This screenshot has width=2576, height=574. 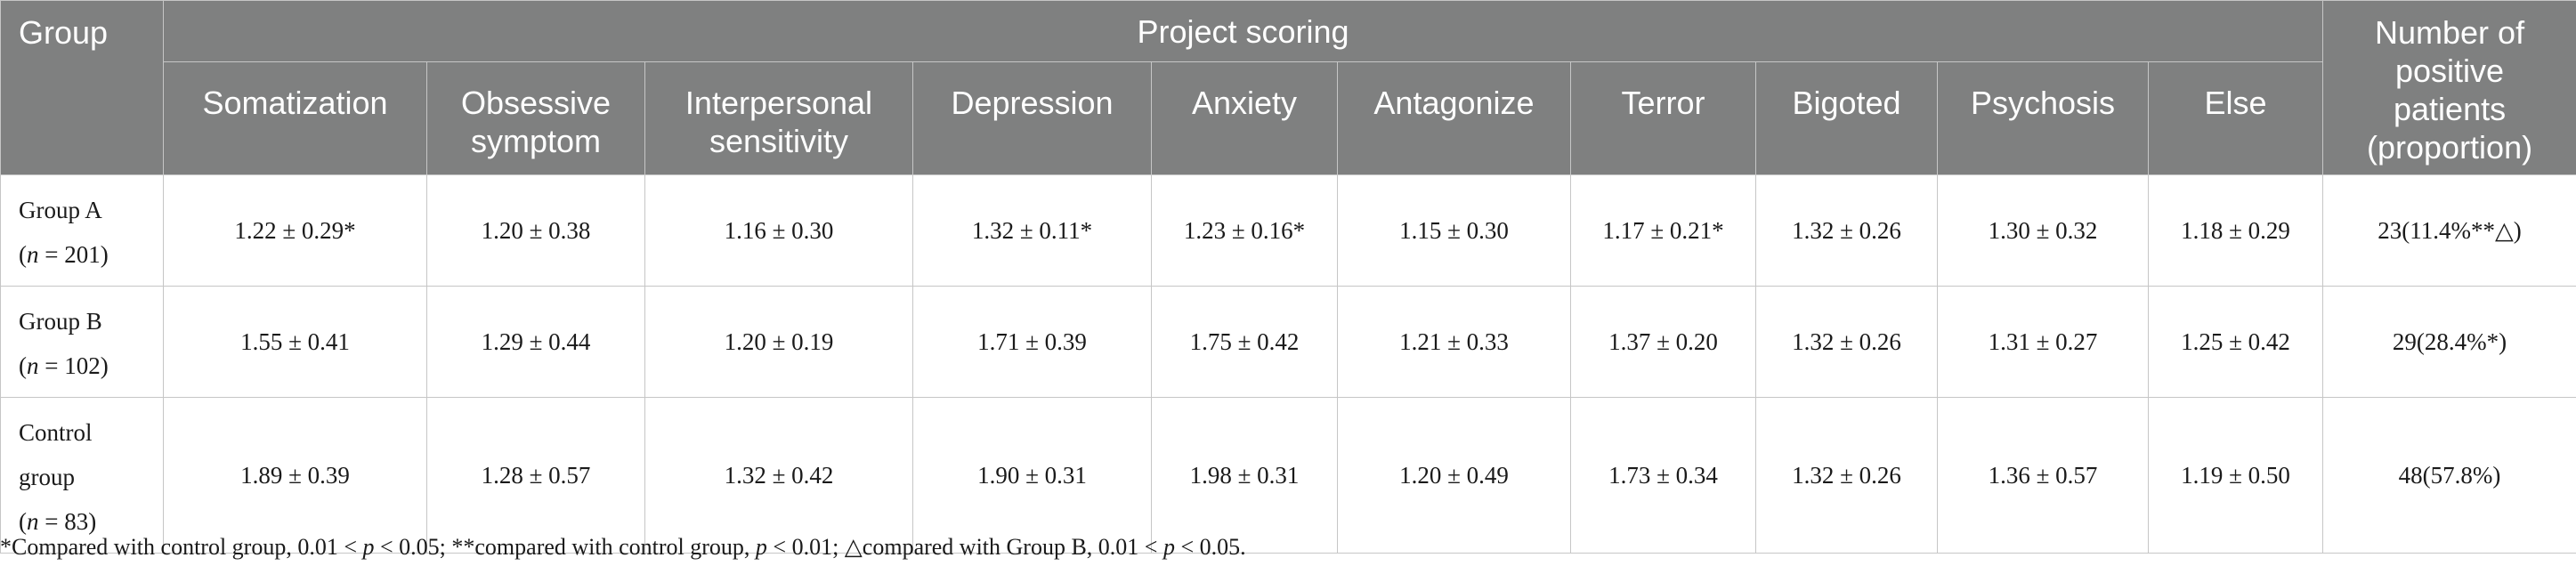 I want to click on header-label: Bigoted, so click(x=1846, y=103).